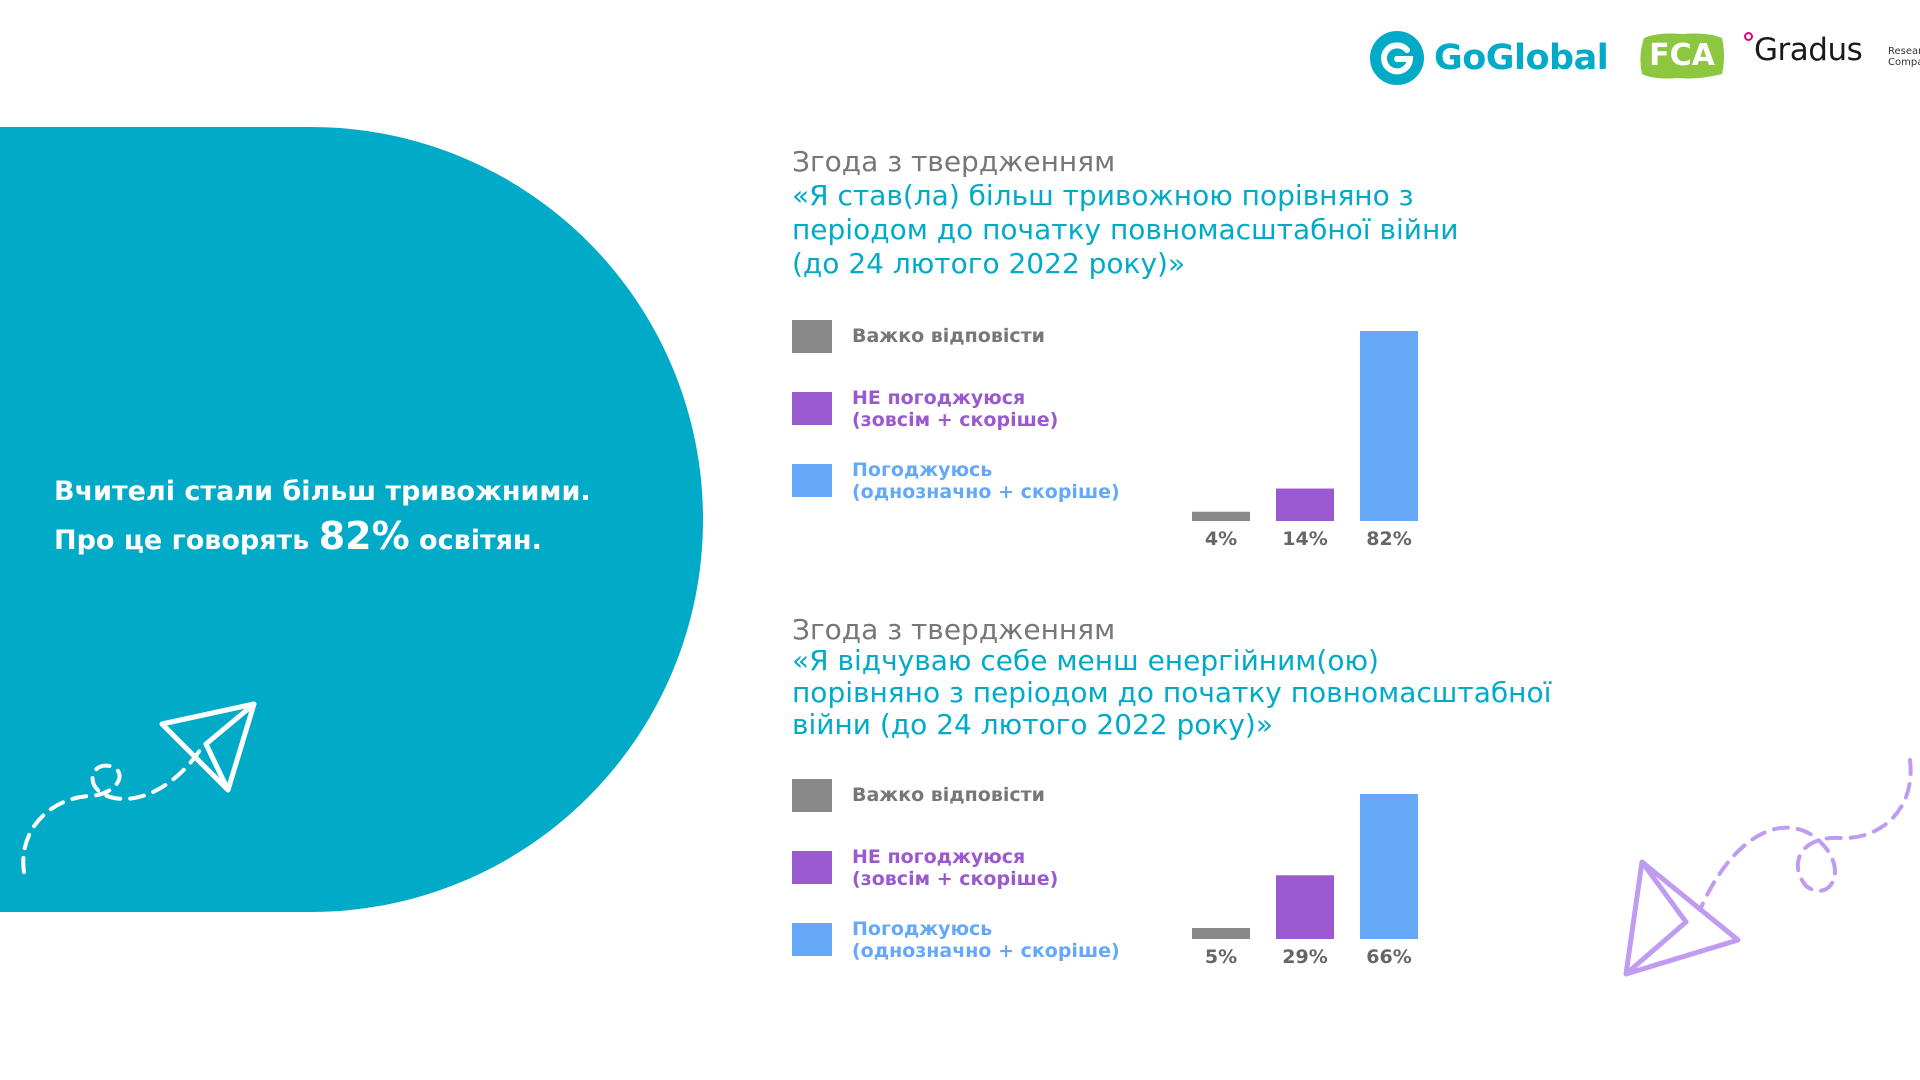 Image resolution: width=1920 pixels, height=1080 pixels. Describe the element at coordinates (475, 540) in the screenshot. I see `headline-line2-suffix: освітян.` at that location.